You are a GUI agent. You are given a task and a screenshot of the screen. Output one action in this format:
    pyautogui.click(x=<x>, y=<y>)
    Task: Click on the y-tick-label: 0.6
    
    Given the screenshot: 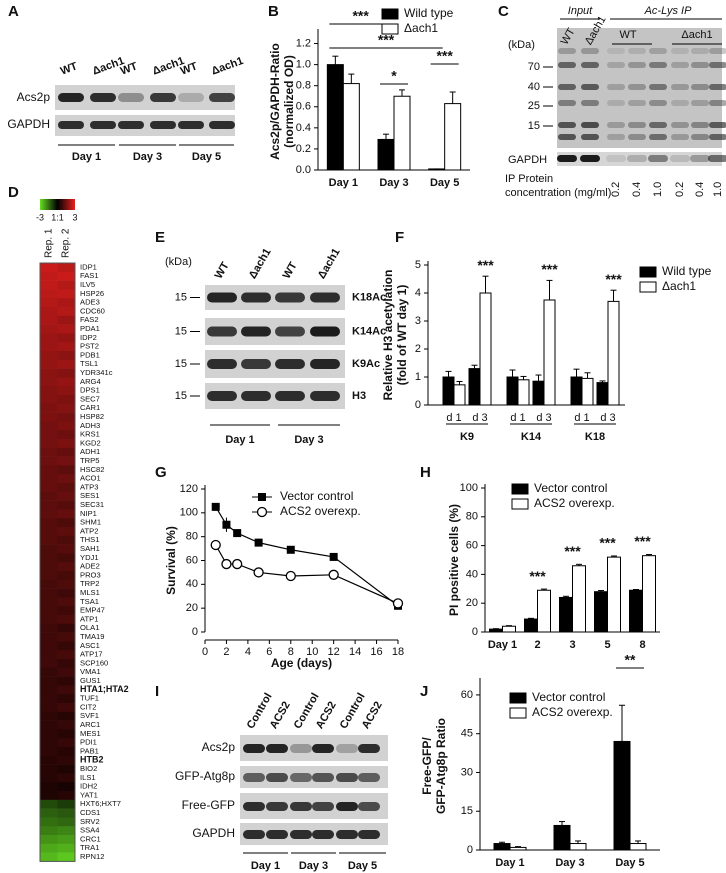 What is the action you would take?
    pyautogui.click(x=303, y=107)
    